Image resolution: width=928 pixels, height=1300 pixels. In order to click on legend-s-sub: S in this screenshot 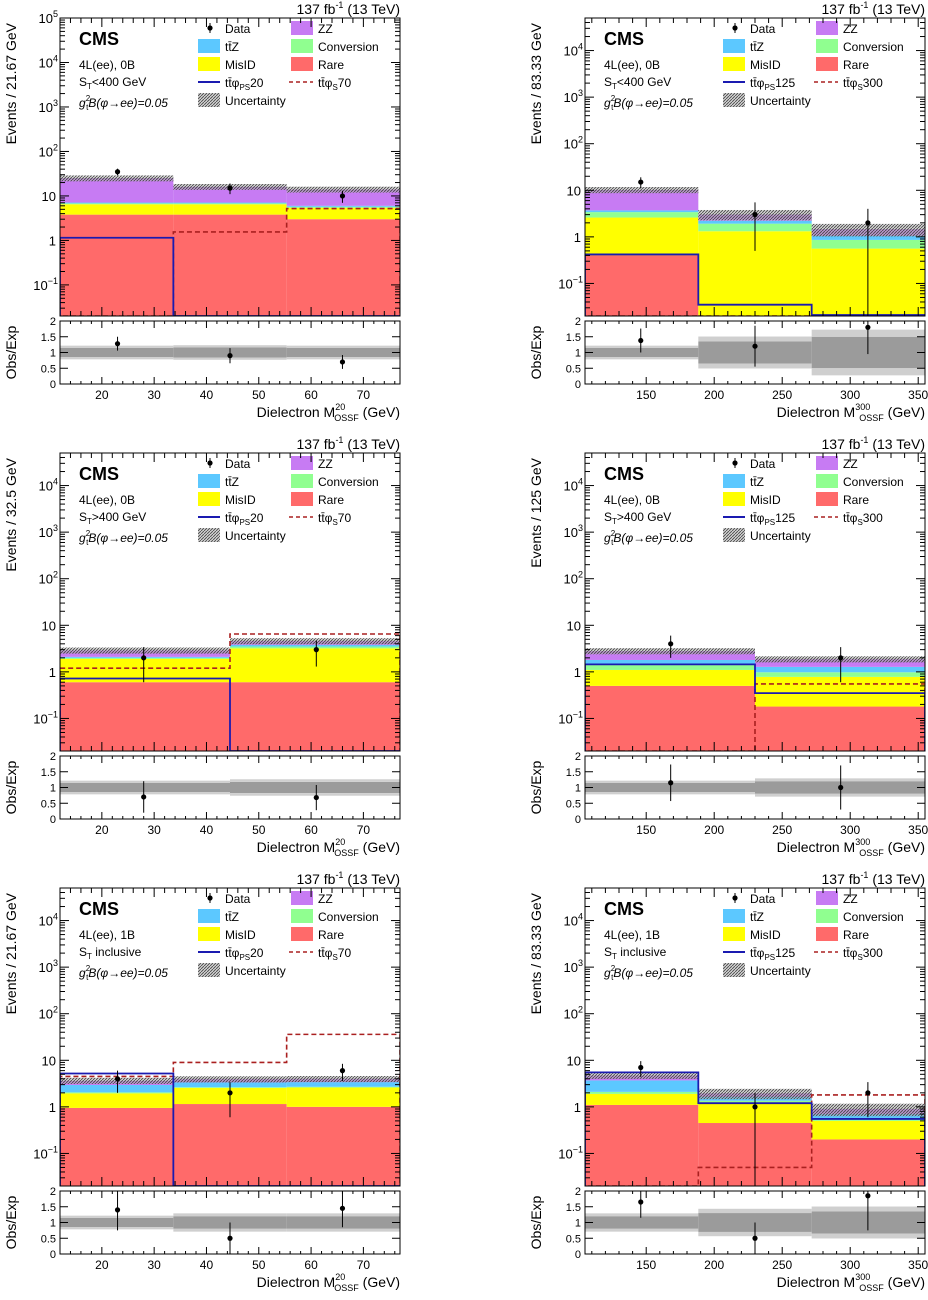, I will do `click(334, 87)`.